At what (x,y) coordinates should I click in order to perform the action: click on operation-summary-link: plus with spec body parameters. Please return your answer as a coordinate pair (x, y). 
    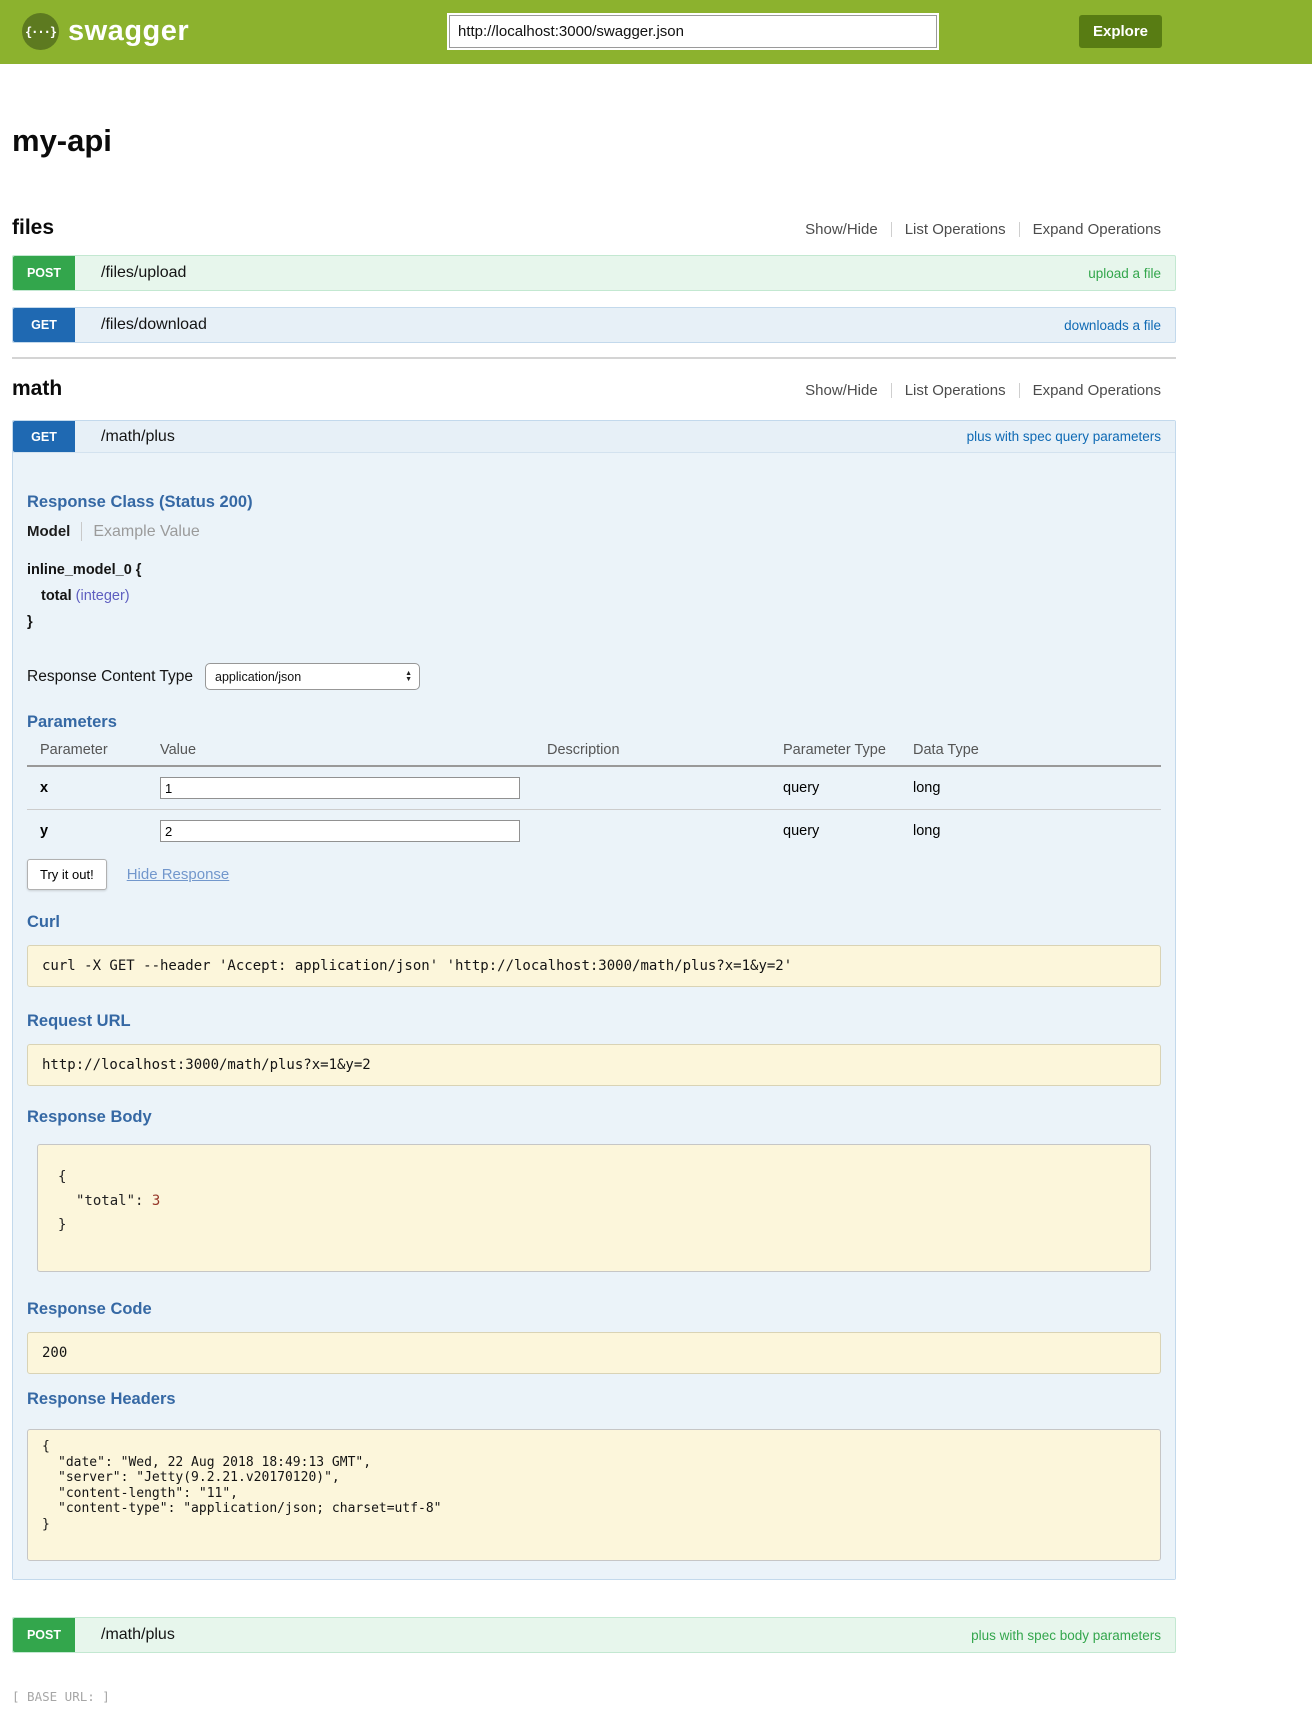
    Looking at the image, I should click on (1066, 1635).